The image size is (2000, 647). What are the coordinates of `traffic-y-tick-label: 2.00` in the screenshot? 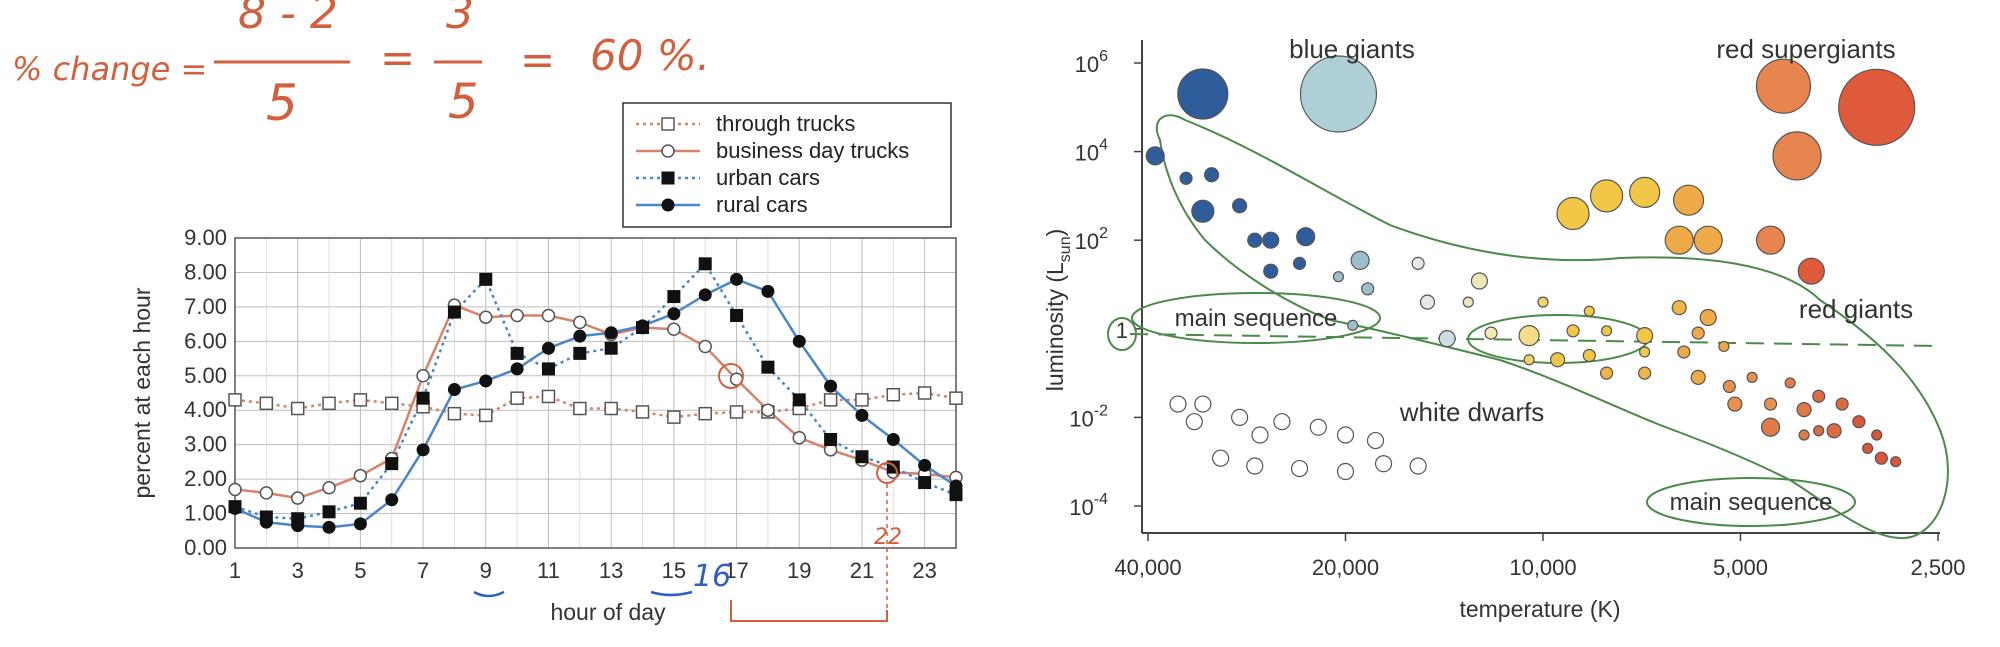 It's located at (205, 478).